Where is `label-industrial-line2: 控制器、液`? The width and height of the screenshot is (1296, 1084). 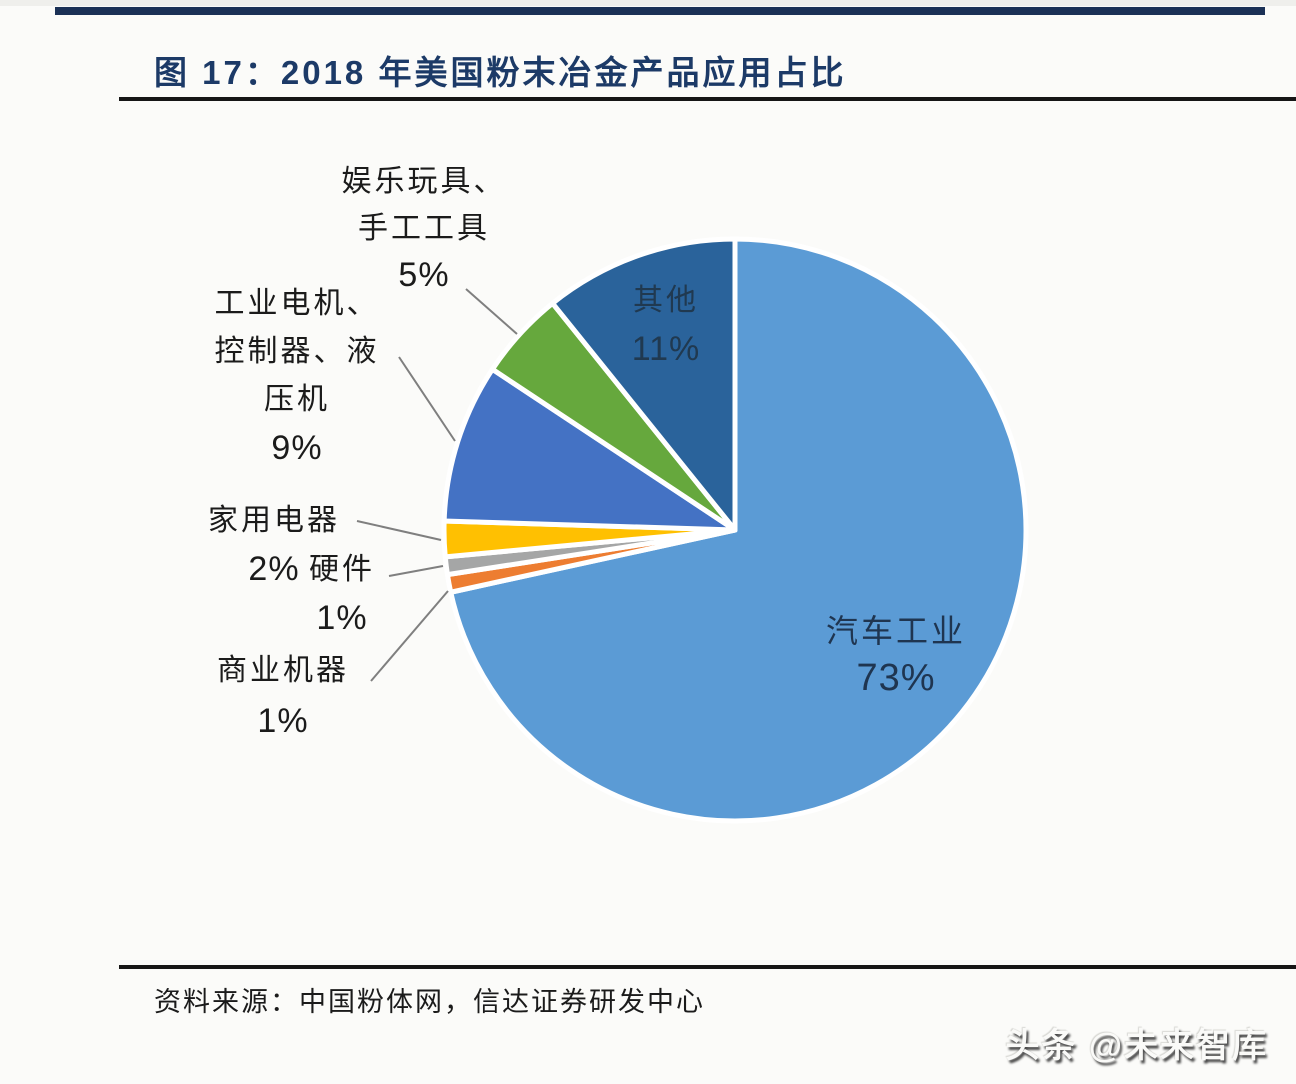 label-industrial-line2: 控制器、液 is located at coordinates (297, 351).